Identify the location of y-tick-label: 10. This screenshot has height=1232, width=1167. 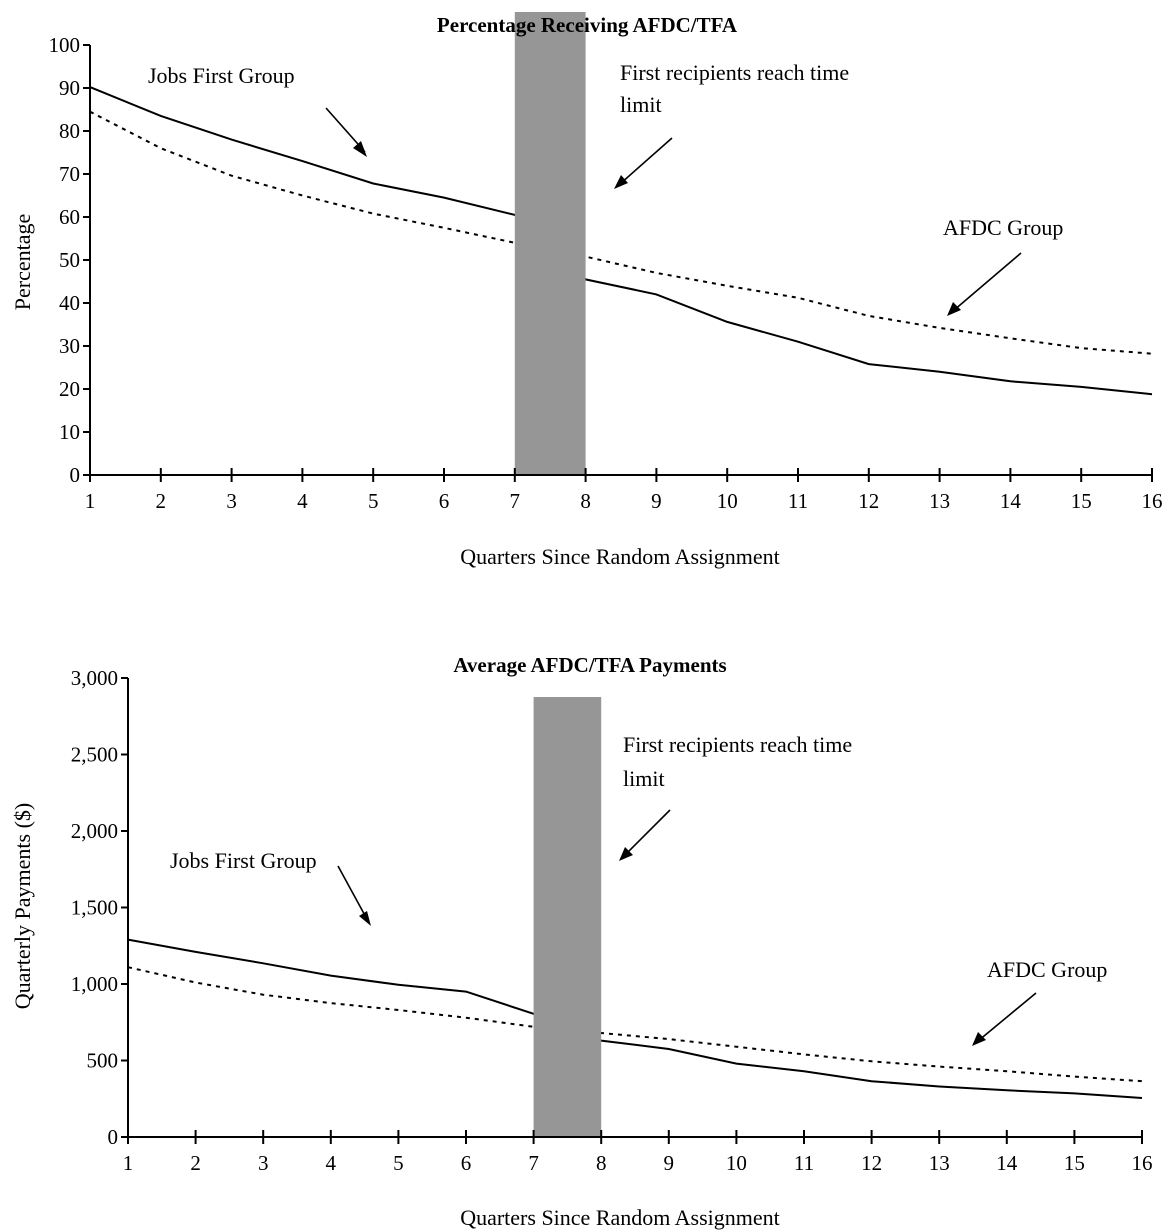
(69, 432).